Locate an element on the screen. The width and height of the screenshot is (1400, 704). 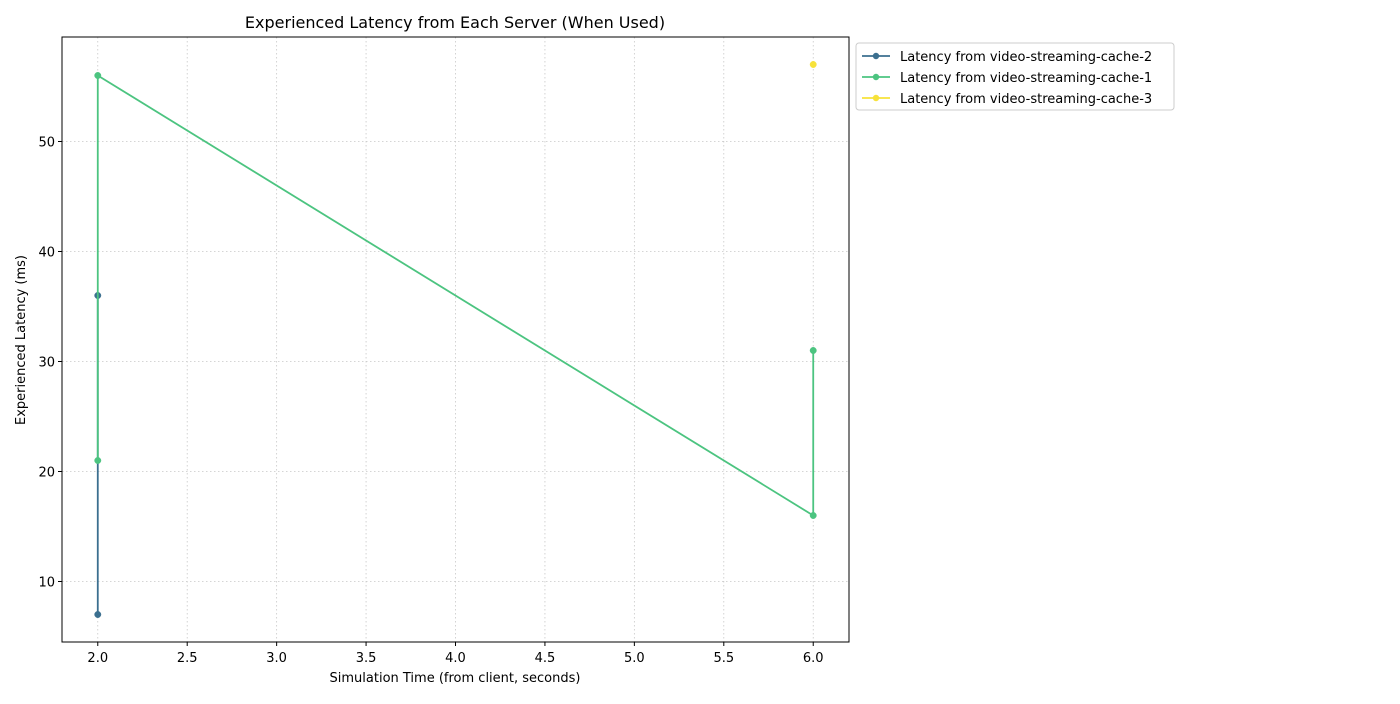
x-tick-label: 2.0 is located at coordinates (97, 658).